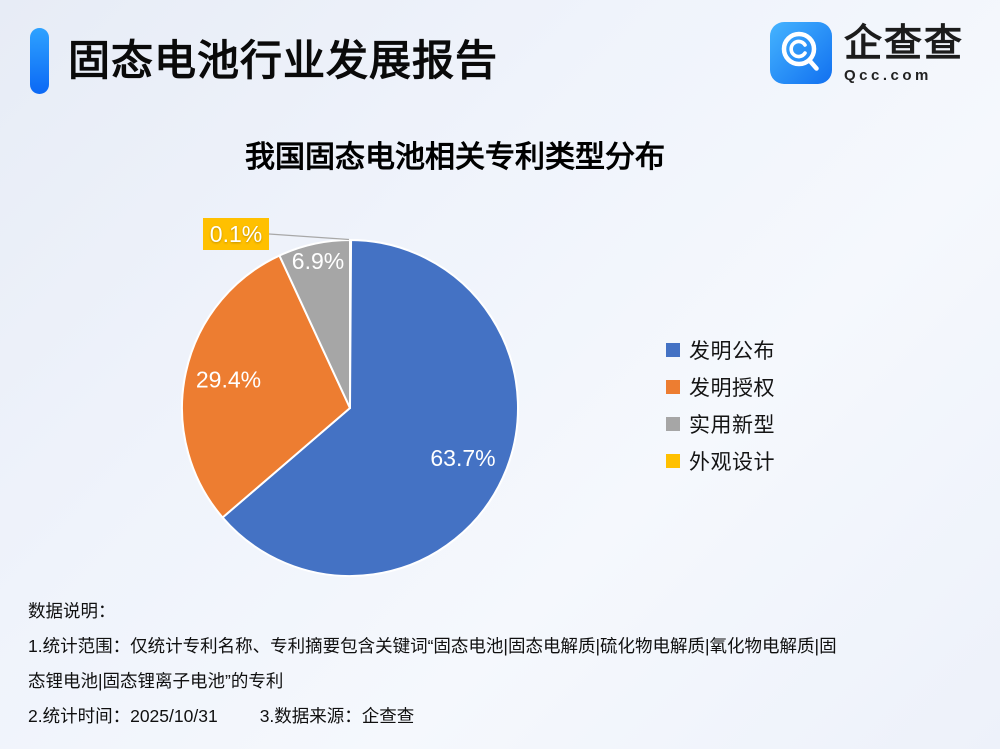 Image resolution: width=1000 pixels, height=749 pixels. I want to click on qcc-logo-domain: Qcc.com, so click(887, 75).